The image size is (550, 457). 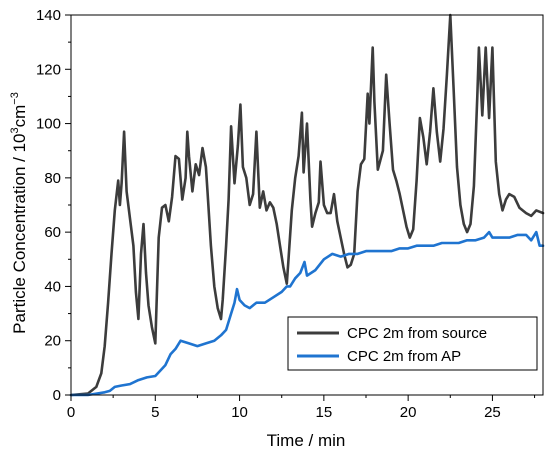 I want to click on x-tick-label: 0, so click(x=71, y=412).